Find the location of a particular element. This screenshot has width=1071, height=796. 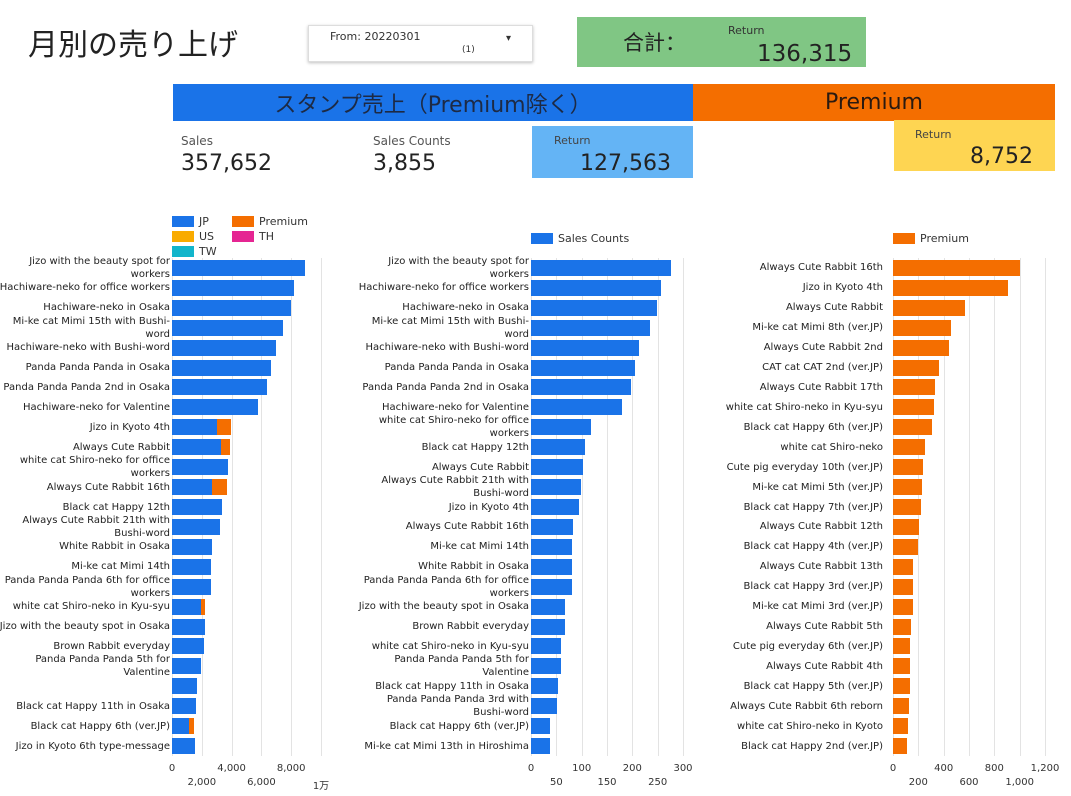

legend-label: TH is located at coordinates (266, 236).